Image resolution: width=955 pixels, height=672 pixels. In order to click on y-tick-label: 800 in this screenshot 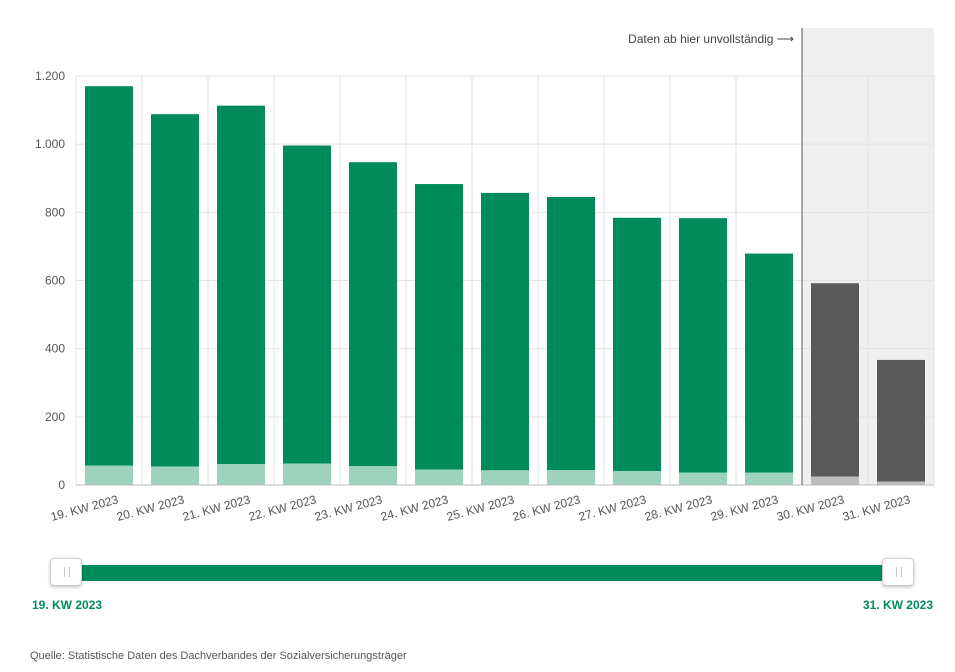, I will do `click(55, 212)`.